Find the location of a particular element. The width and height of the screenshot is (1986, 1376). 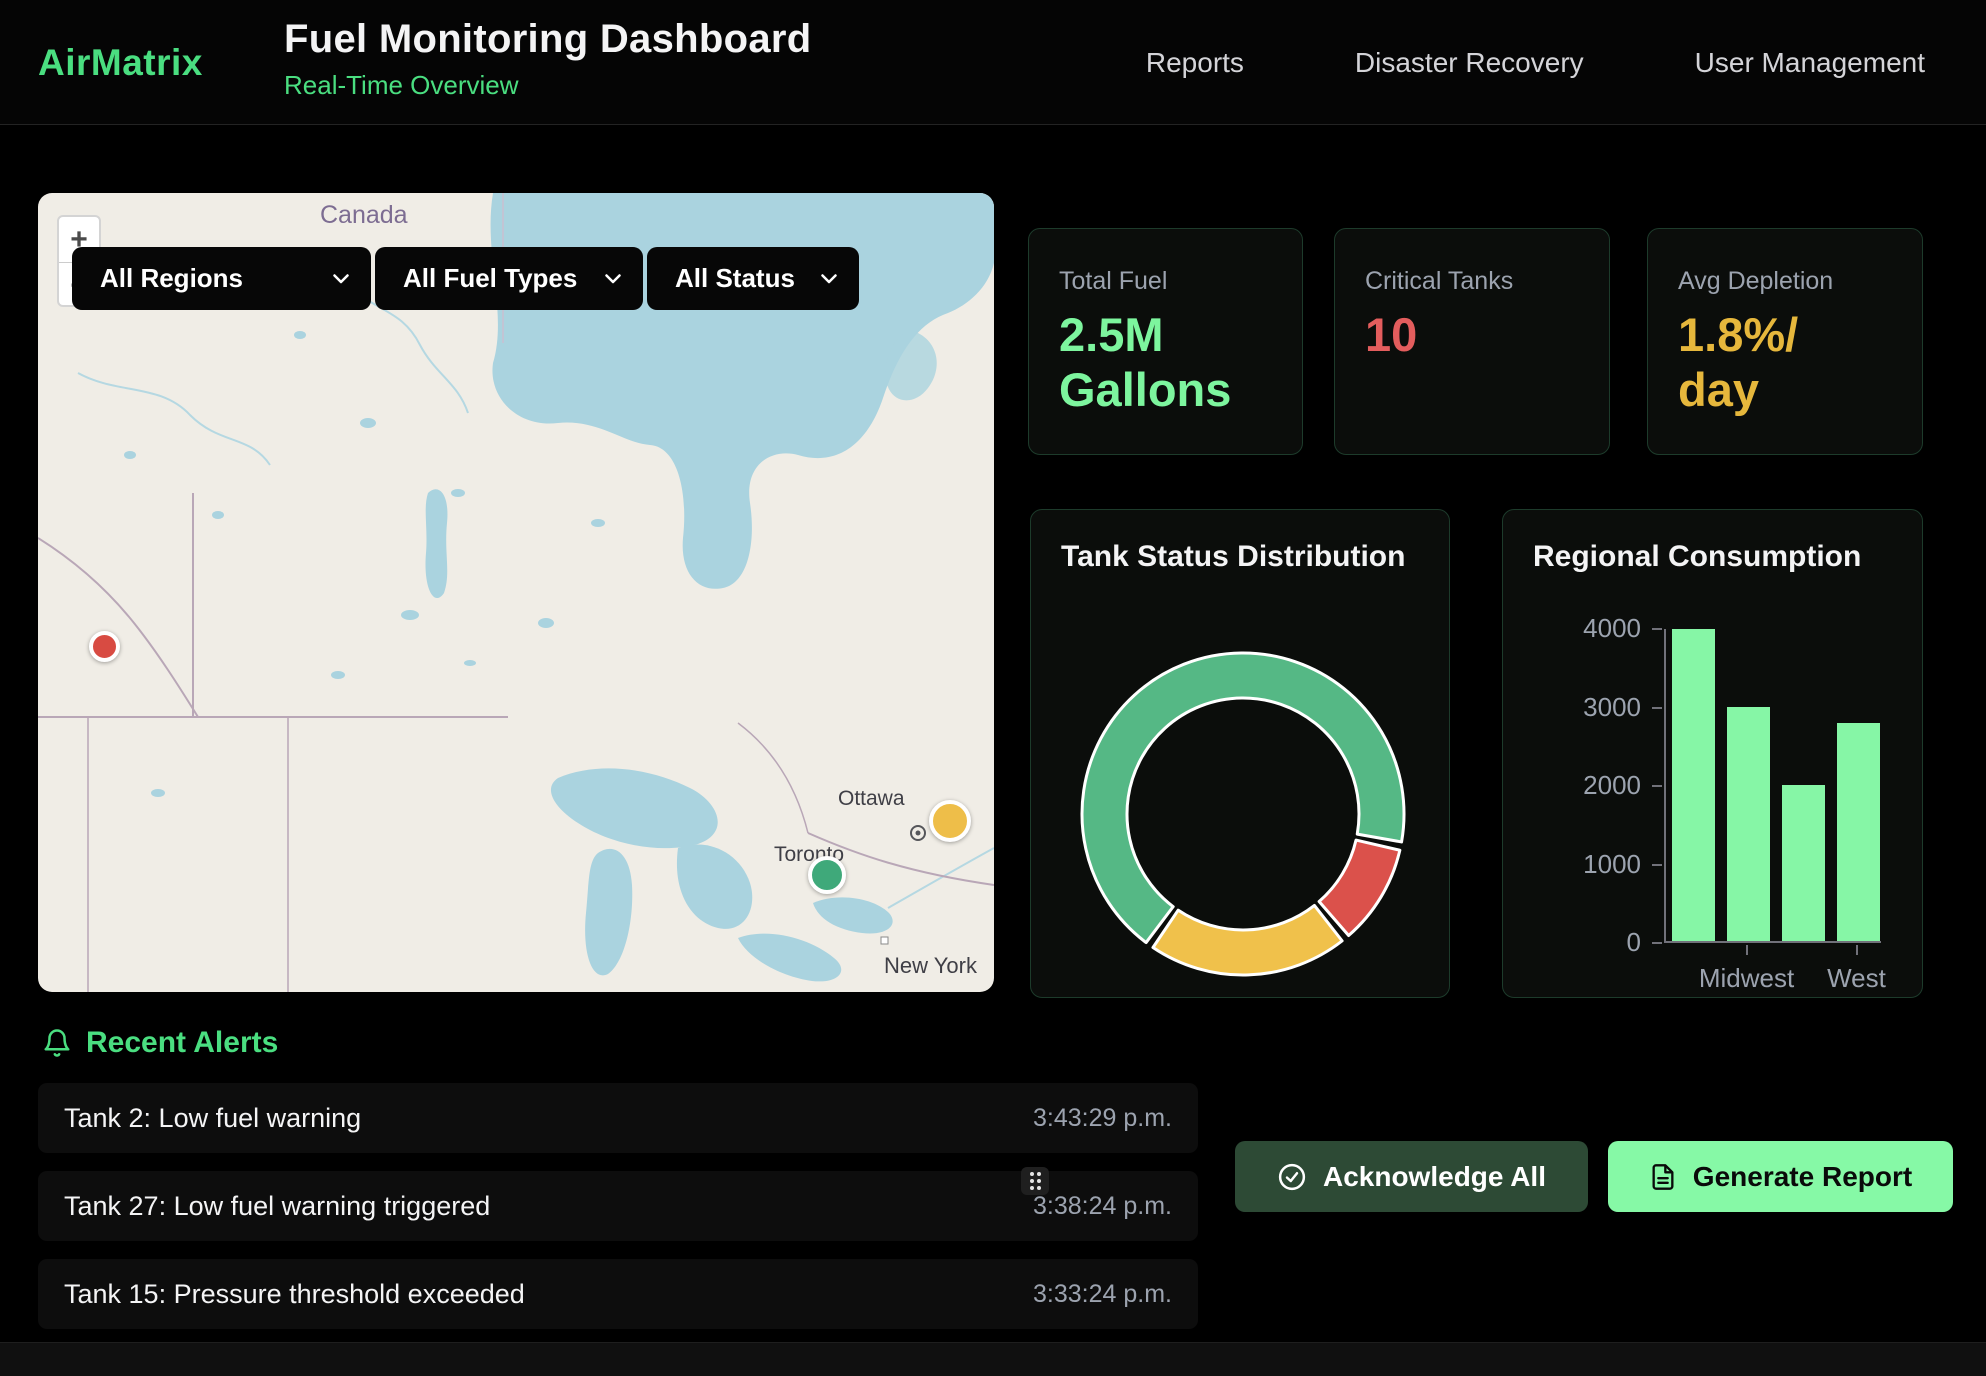

alert-text: Tank 27: Low fuel warning triggered is located at coordinates (277, 1205).